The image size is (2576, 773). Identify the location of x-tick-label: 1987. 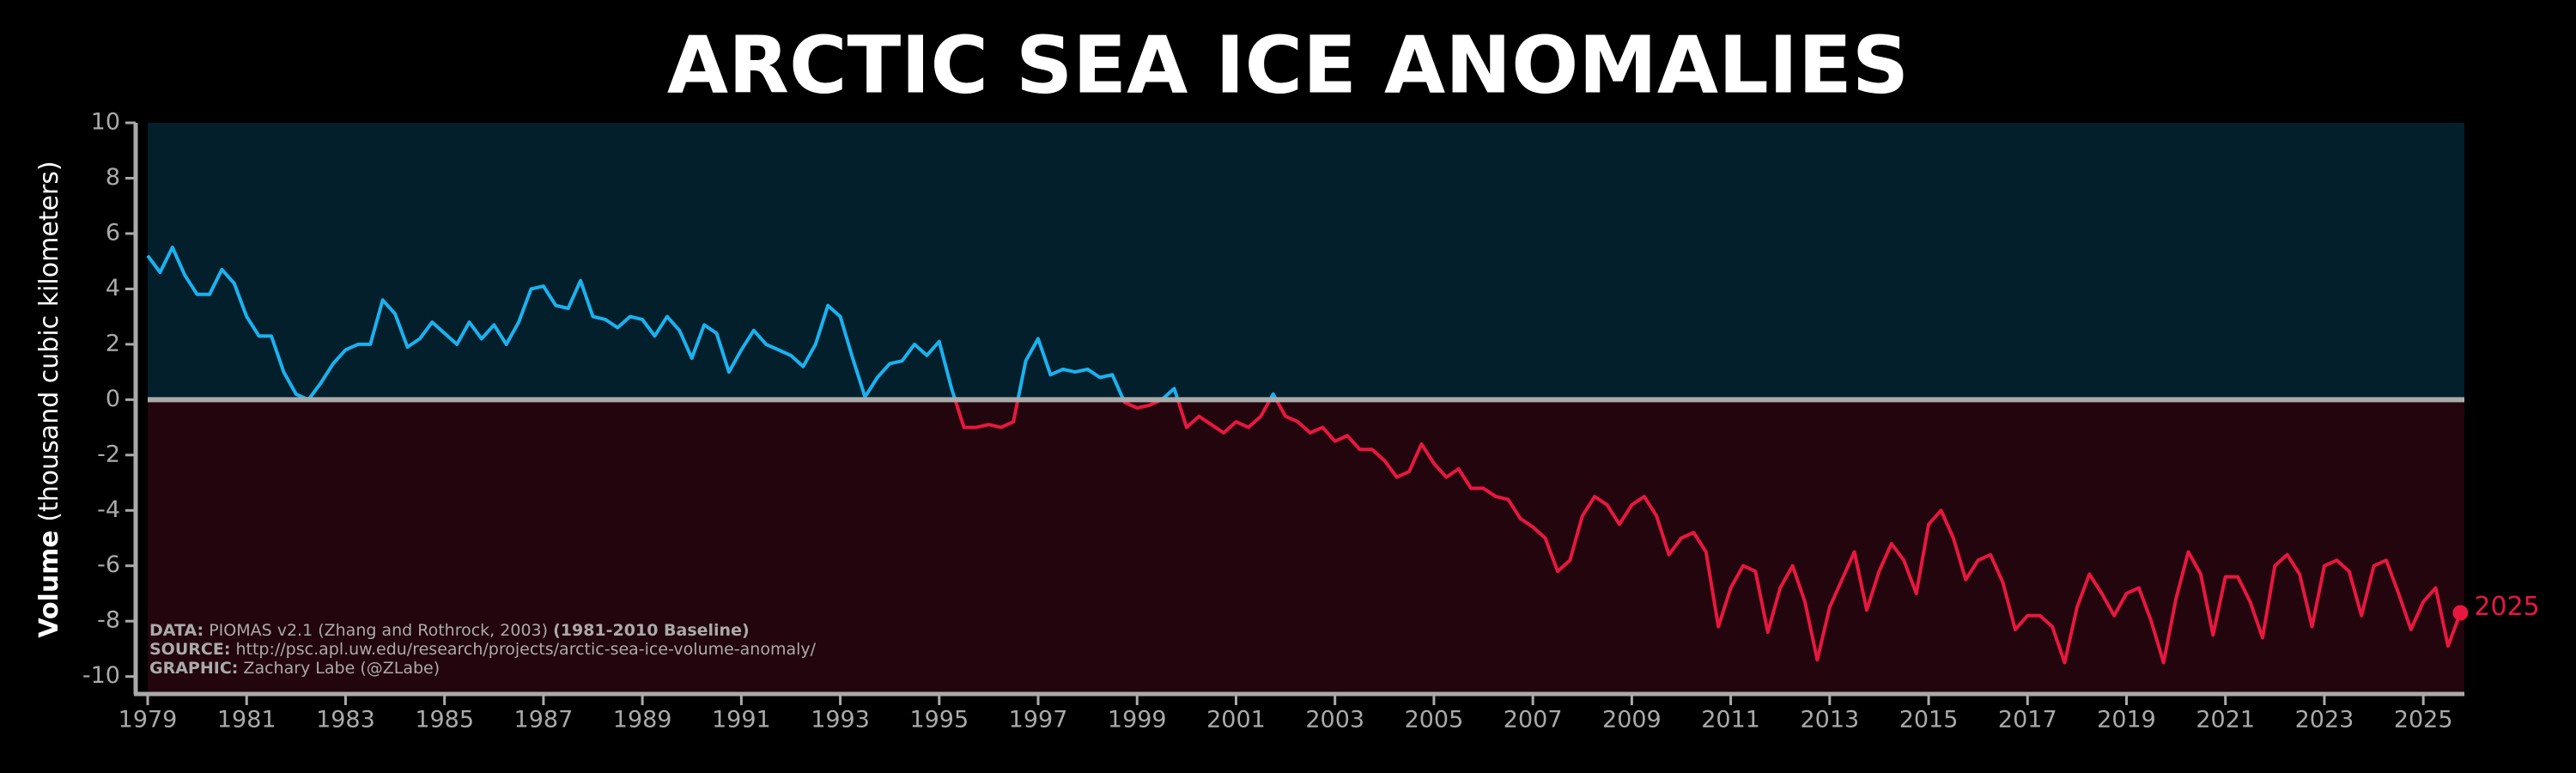
(544, 720).